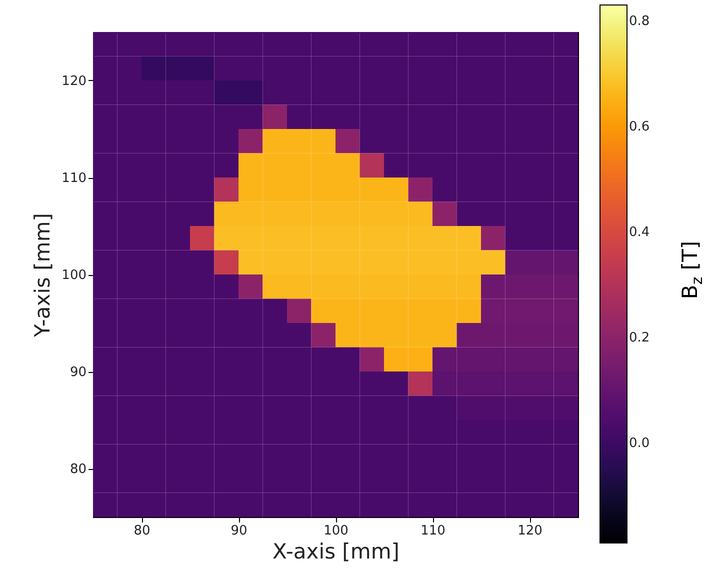 The width and height of the screenshot is (707, 577). I want to click on x-tick-label: 110, so click(433, 531).